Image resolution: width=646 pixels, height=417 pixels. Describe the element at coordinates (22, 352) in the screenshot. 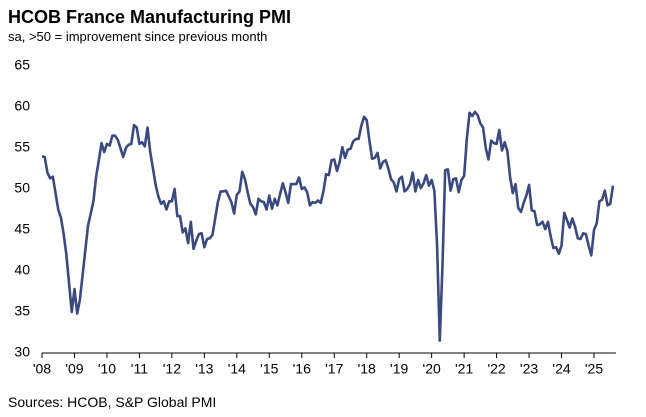

I see `y-tick-label: 30` at that location.